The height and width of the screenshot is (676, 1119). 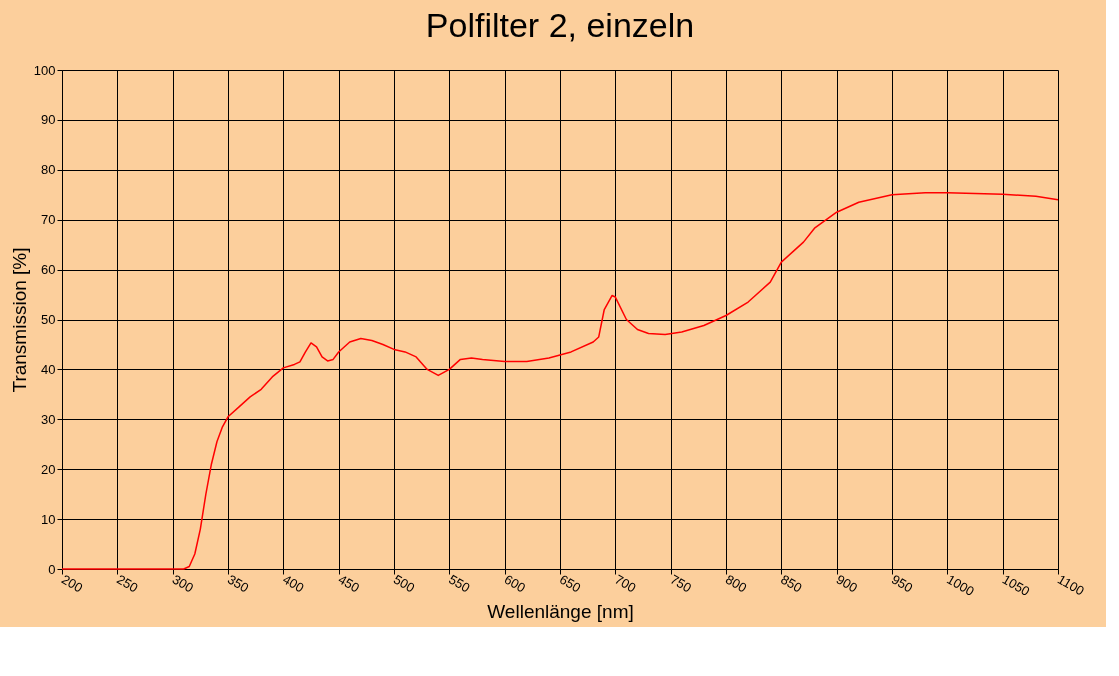 I want to click on x-tick-label: 400, so click(x=293, y=583).